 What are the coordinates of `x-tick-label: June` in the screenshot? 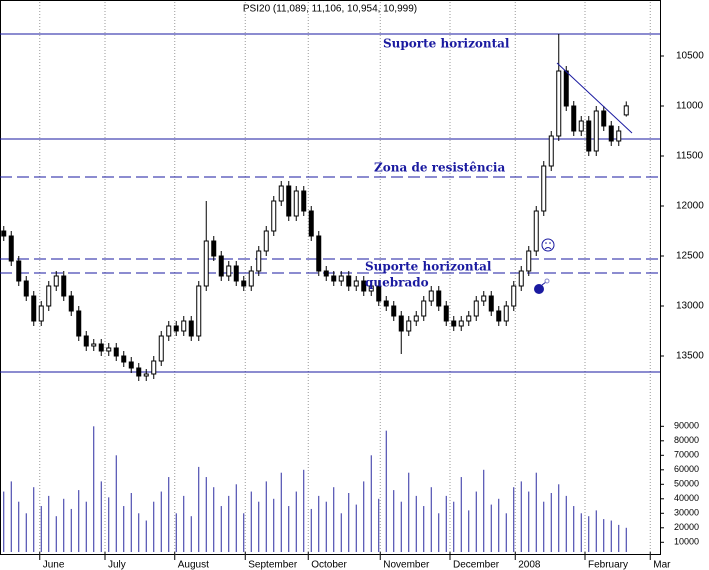 It's located at (54, 565).